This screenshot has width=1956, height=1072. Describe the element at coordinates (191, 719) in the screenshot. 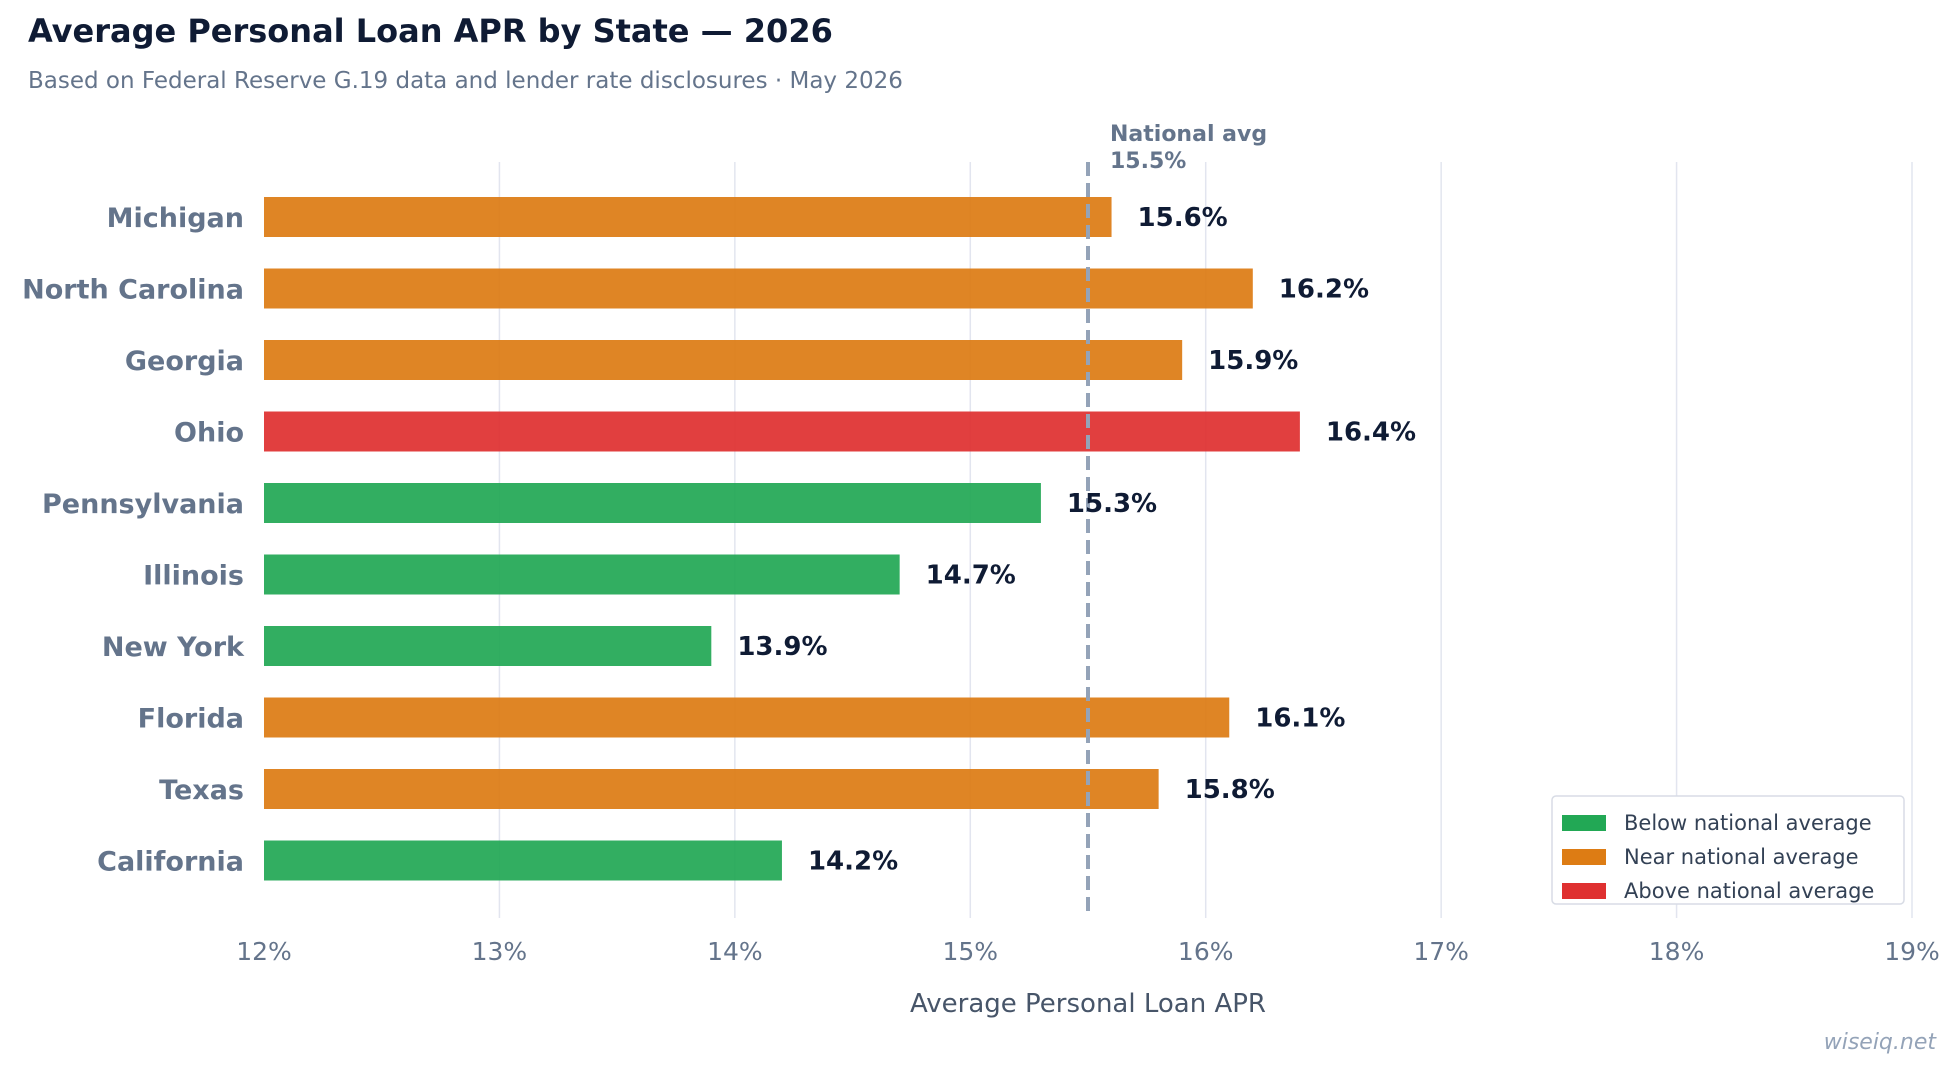

I see `category-label: Florida` at that location.